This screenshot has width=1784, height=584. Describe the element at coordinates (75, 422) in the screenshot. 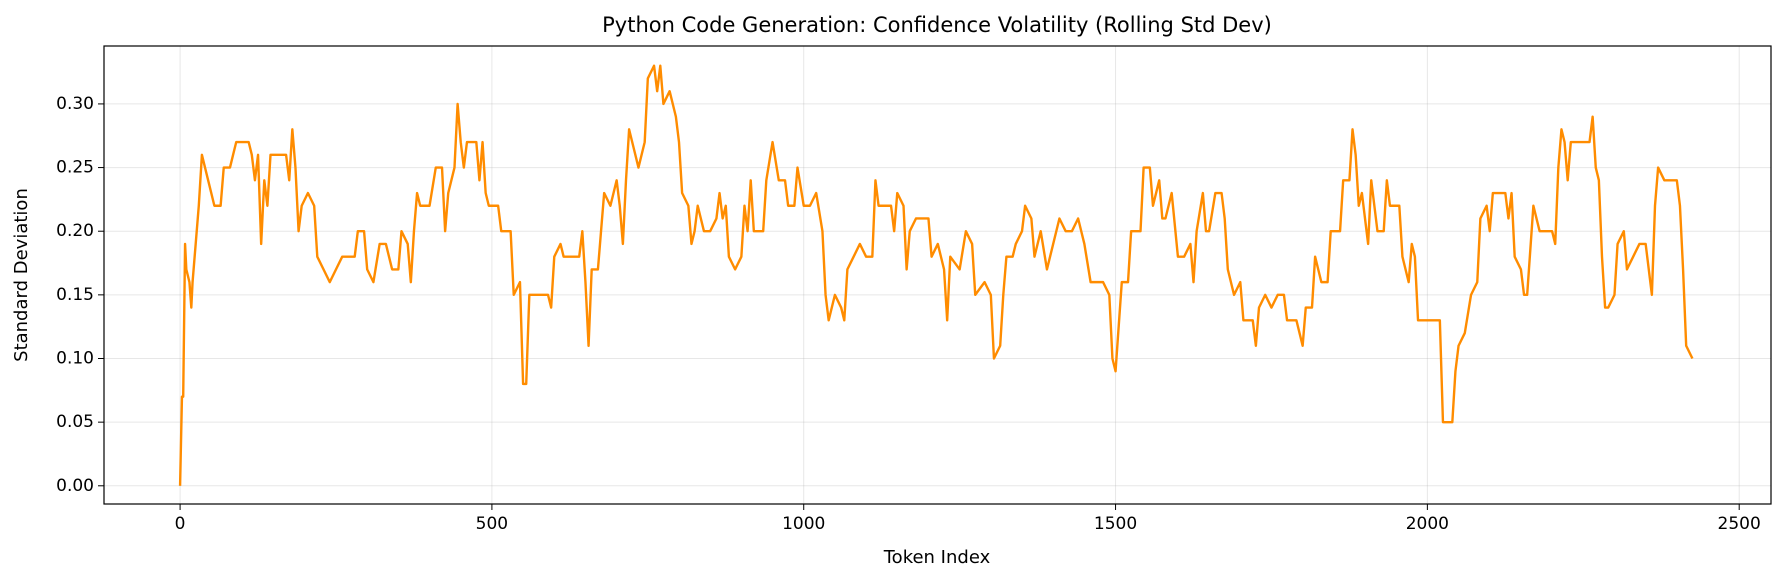

I see `y-tick-label: 0.05` at that location.